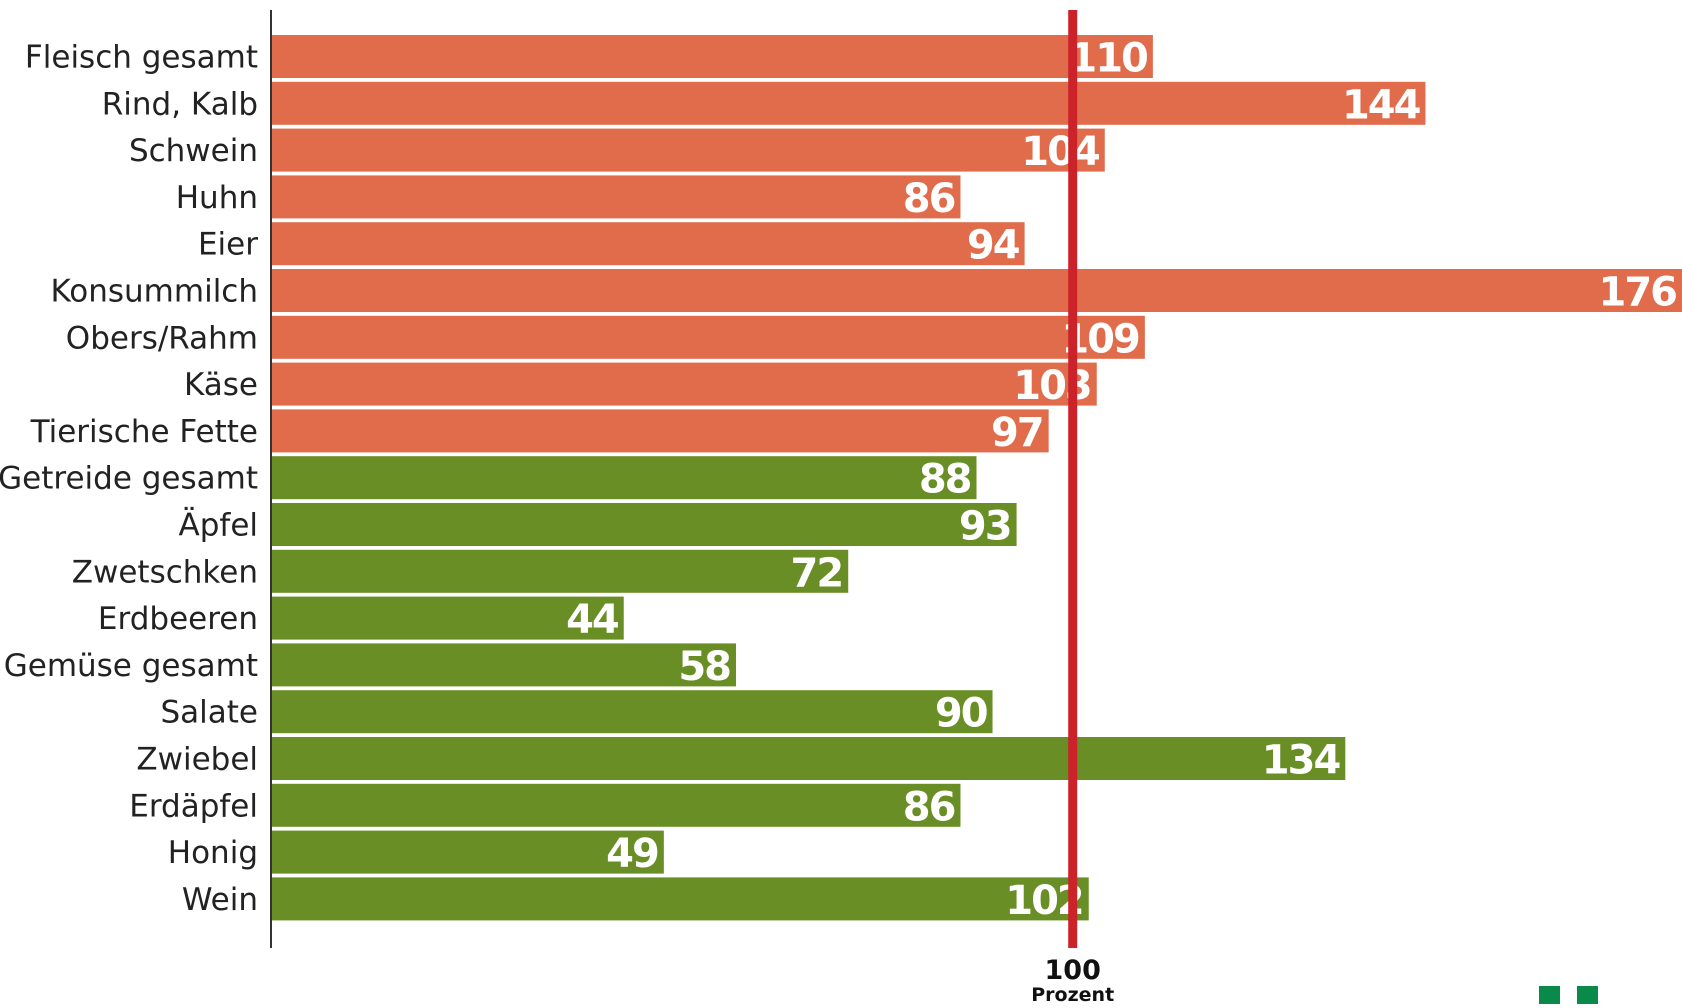 The height and width of the screenshot is (1008, 1682). Describe the element at coordinates (1052, 386) in the screenshot. I see `value-label-7: 103` at that location.